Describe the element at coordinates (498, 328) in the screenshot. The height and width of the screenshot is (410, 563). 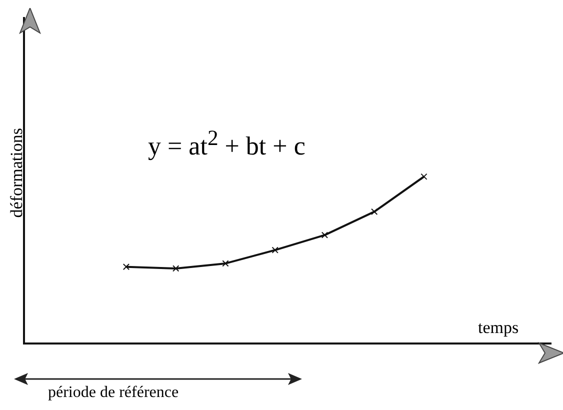
I see `x-axis-title: temps` at that location.